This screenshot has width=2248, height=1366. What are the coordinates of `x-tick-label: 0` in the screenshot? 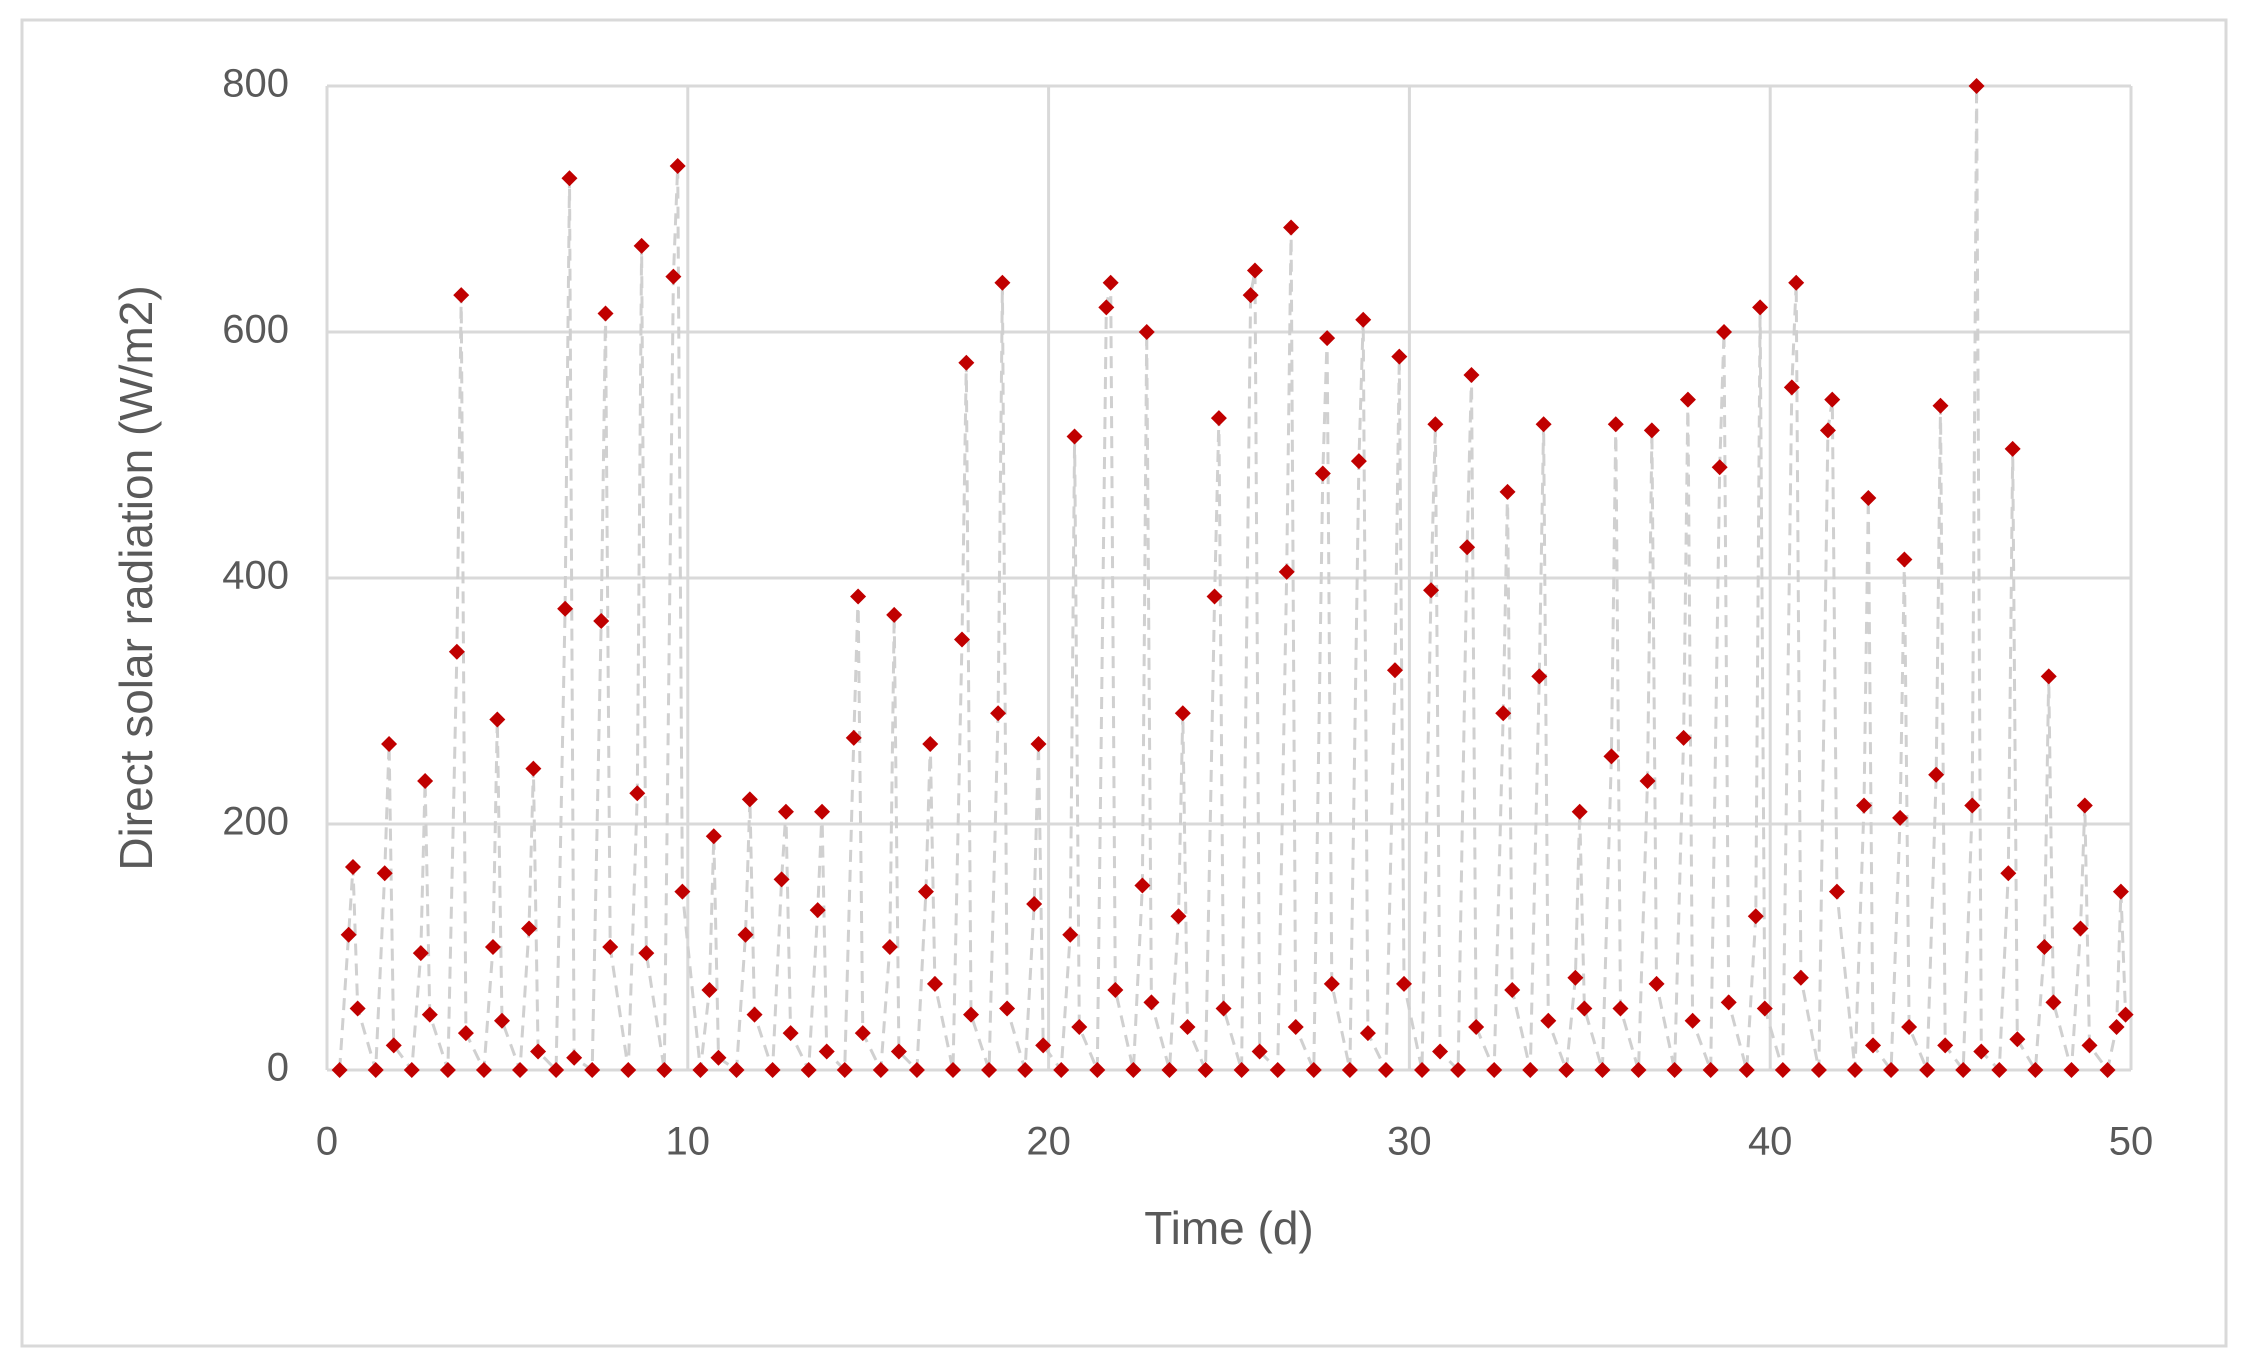 It's located at (327, 1142).